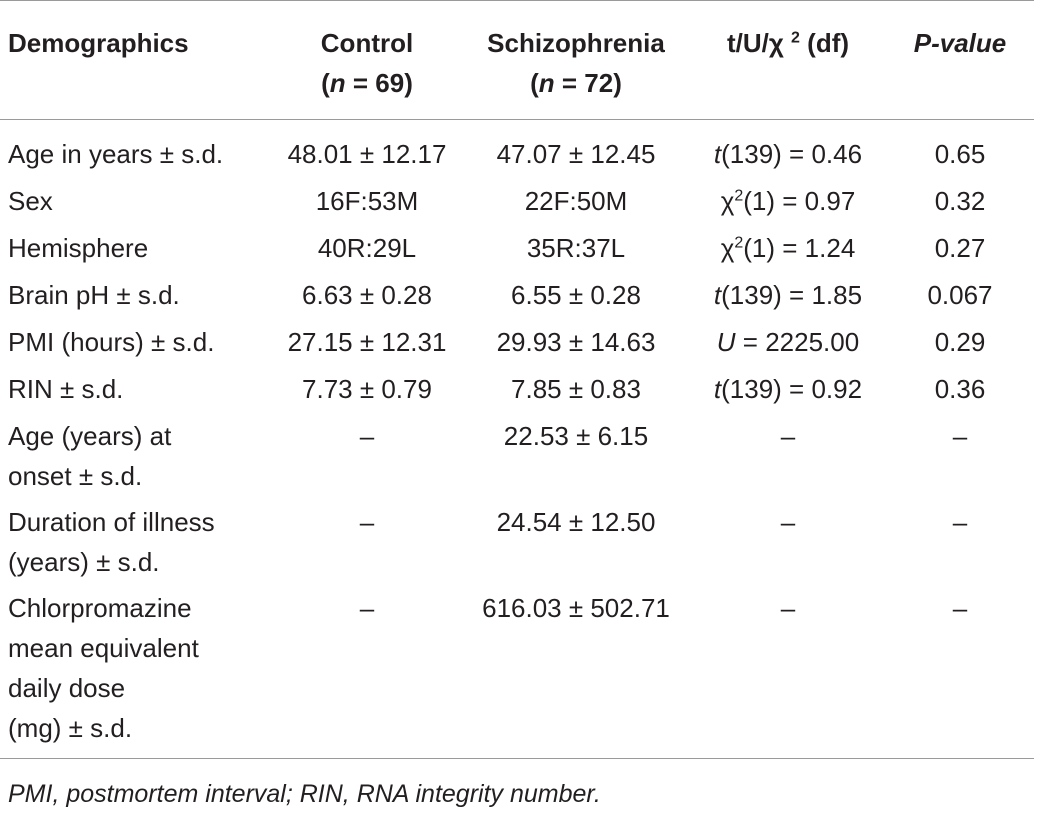 This screenshot has height=820, width=1040. I want to click on statistic-rest: (1) = 0.97, so click(799, 201).